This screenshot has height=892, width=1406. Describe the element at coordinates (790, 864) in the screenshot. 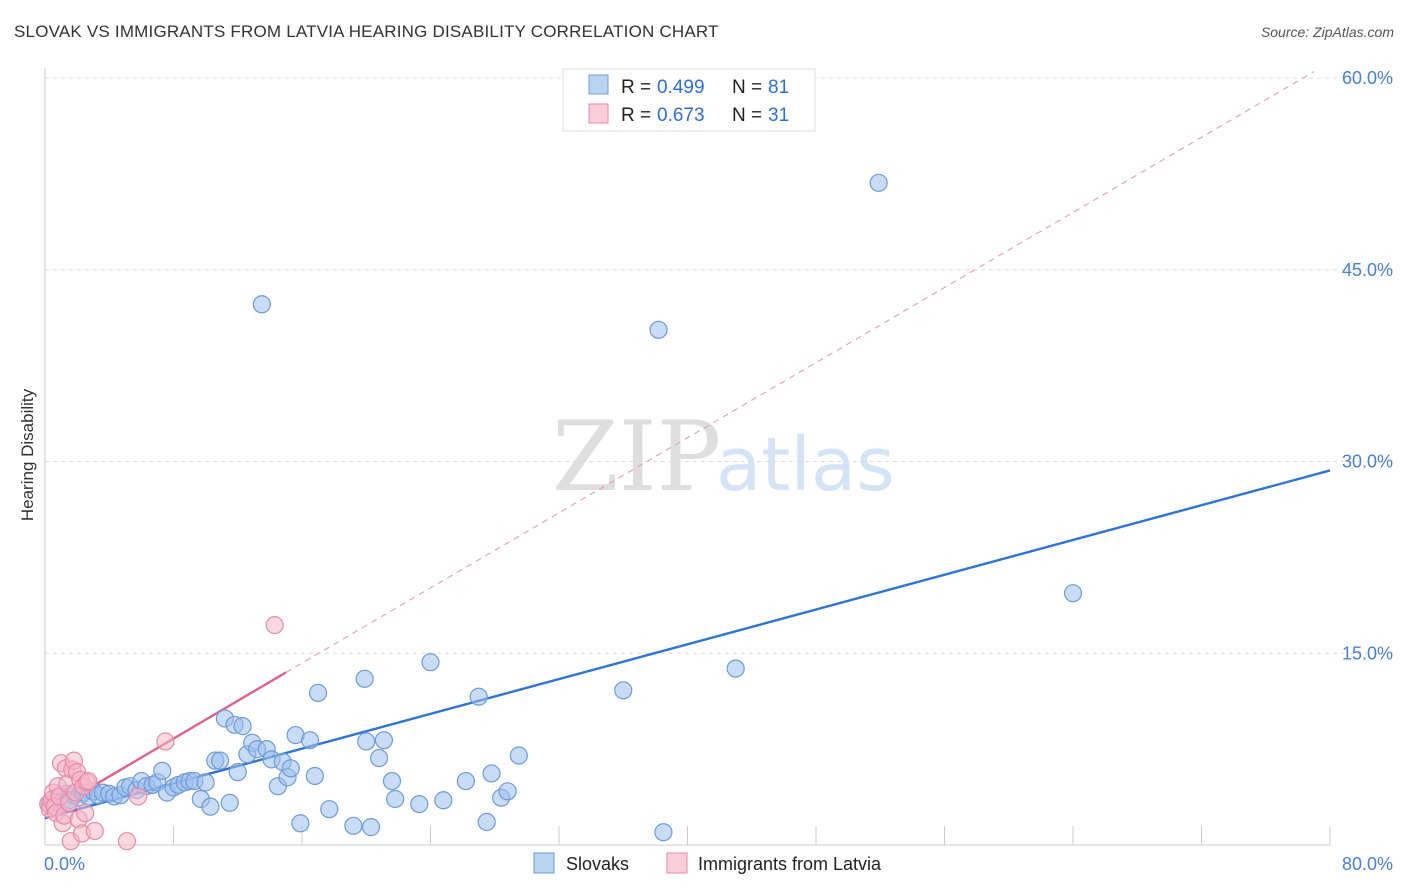

I see `bottom-legend-label-latvia: Immigrants from Latvia` at that location.